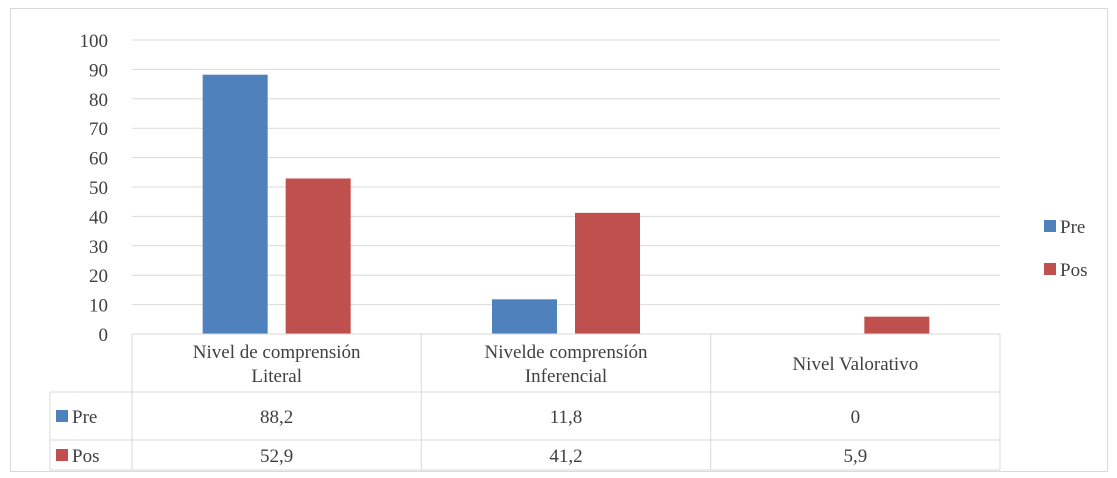  I want to click on y-tick-label: 40, so click(98, 217).